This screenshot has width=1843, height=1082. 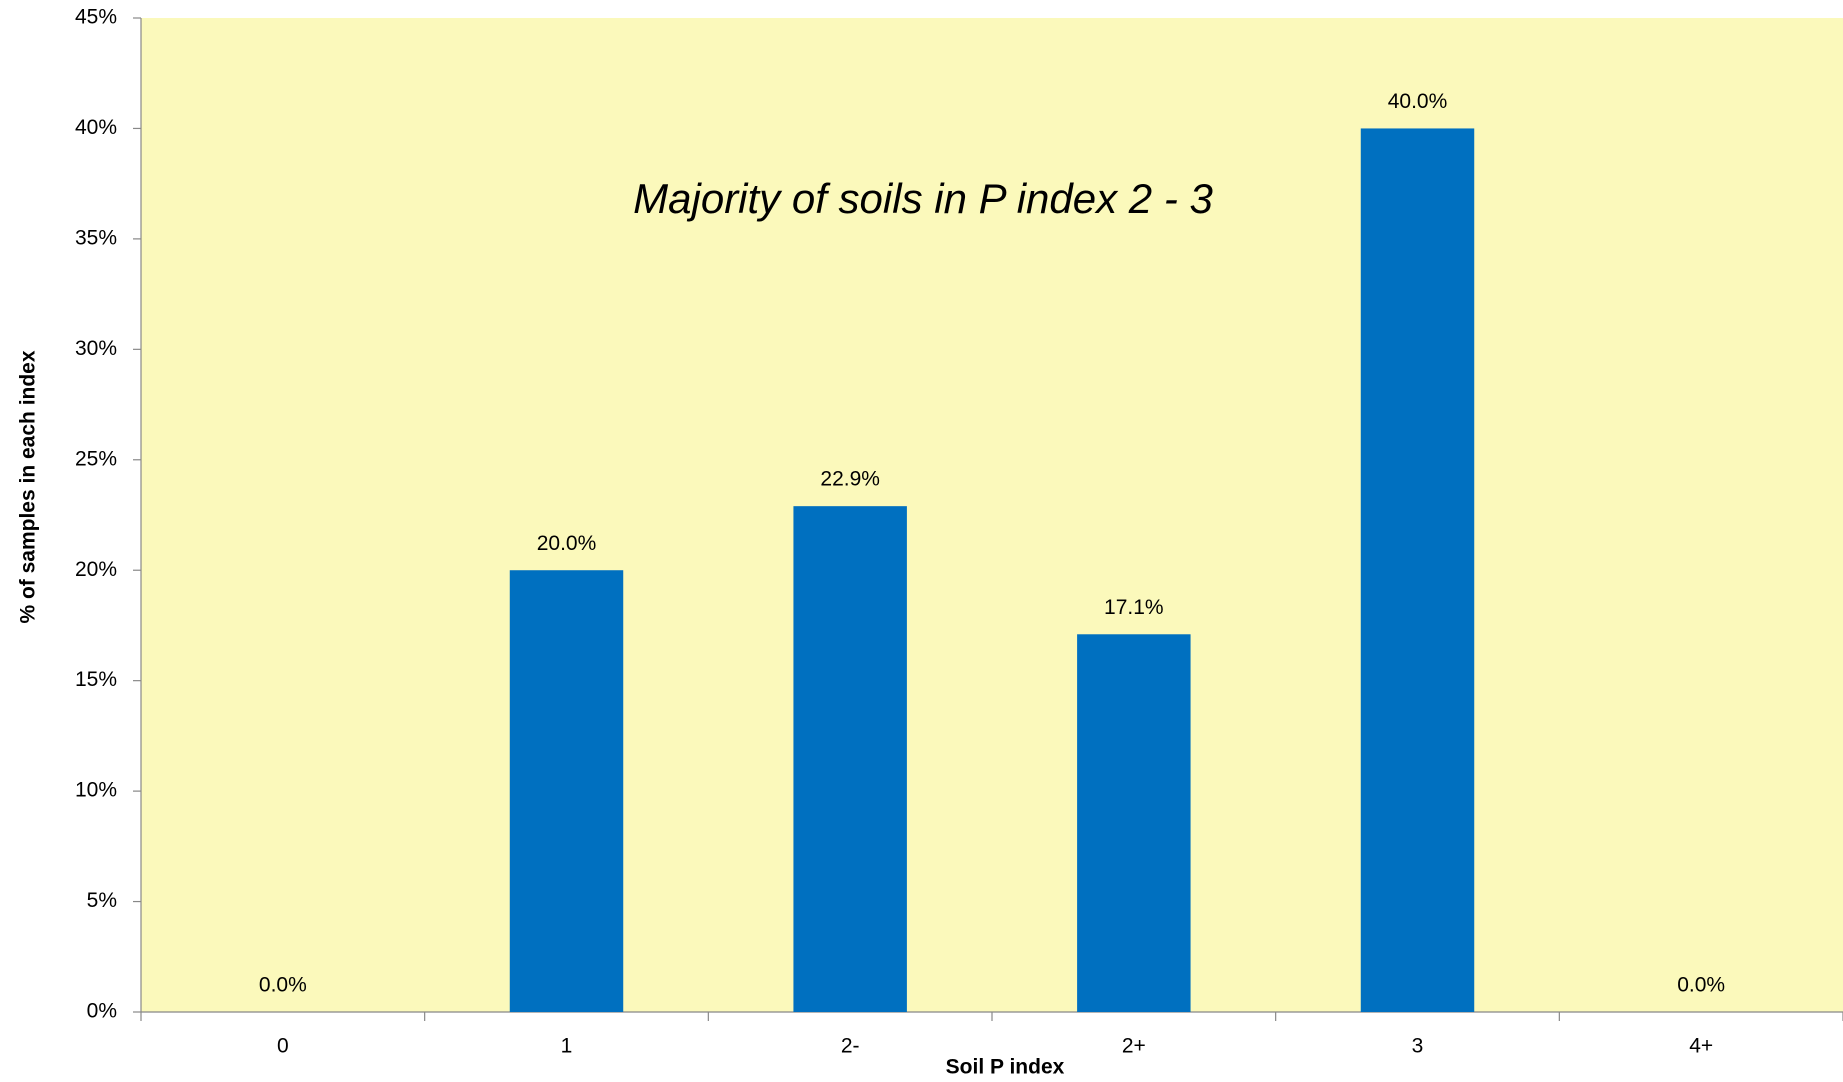 What do you see at coordinates (850, 1046) in the screenshot?
I see `x-tick-label: 2-` at bounding box center [850, 1046].